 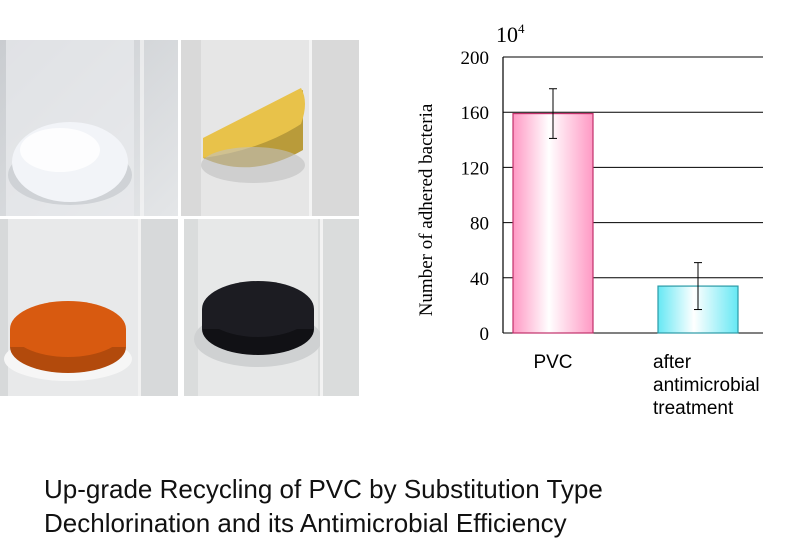 I want to click on y-tick-label: 200, so click(x=475, y=58).